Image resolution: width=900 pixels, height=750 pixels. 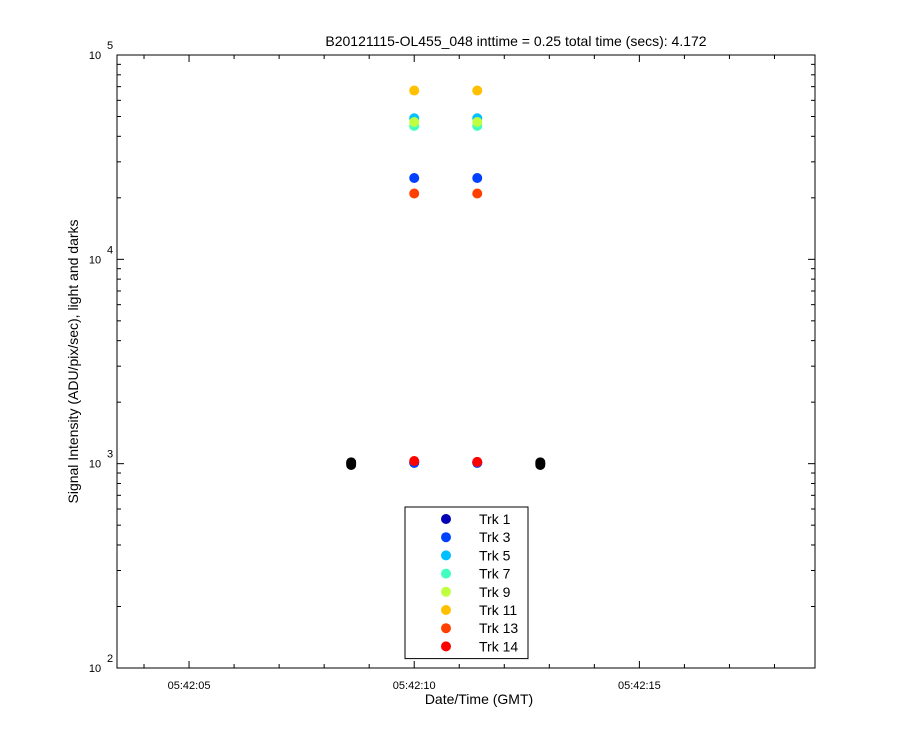 I want to click on y-tick-label-exponent: 2, so click(x=110, y=659).